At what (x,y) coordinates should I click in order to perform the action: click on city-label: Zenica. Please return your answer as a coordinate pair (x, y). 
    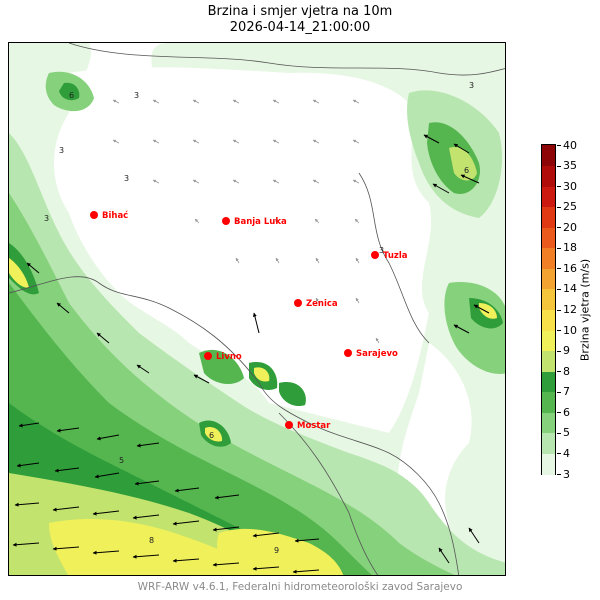
    Looking at the image, I should click on (322, 304).